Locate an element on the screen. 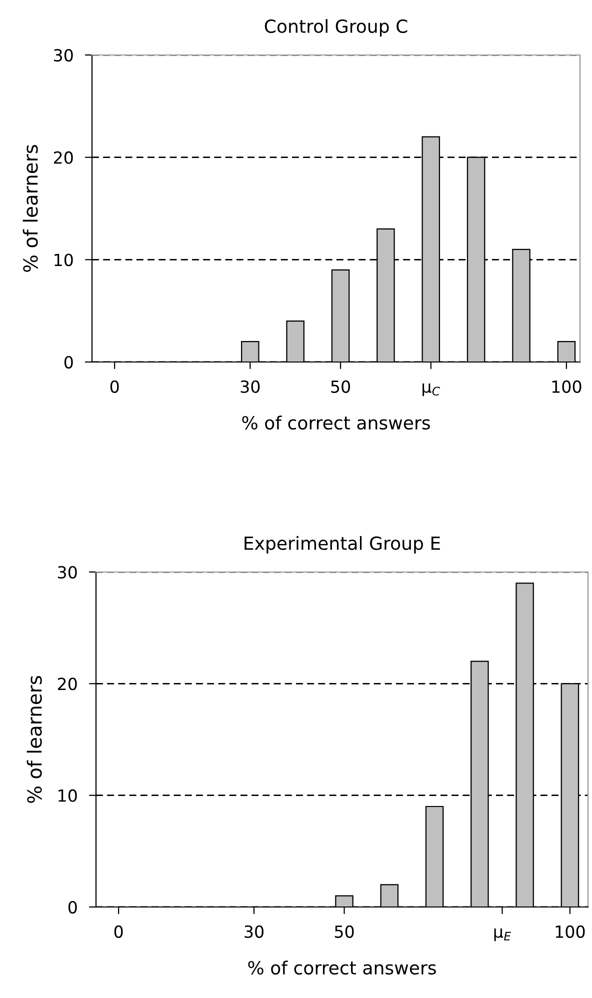  chart-title: Control Group C is located at coordinates (336, 28).